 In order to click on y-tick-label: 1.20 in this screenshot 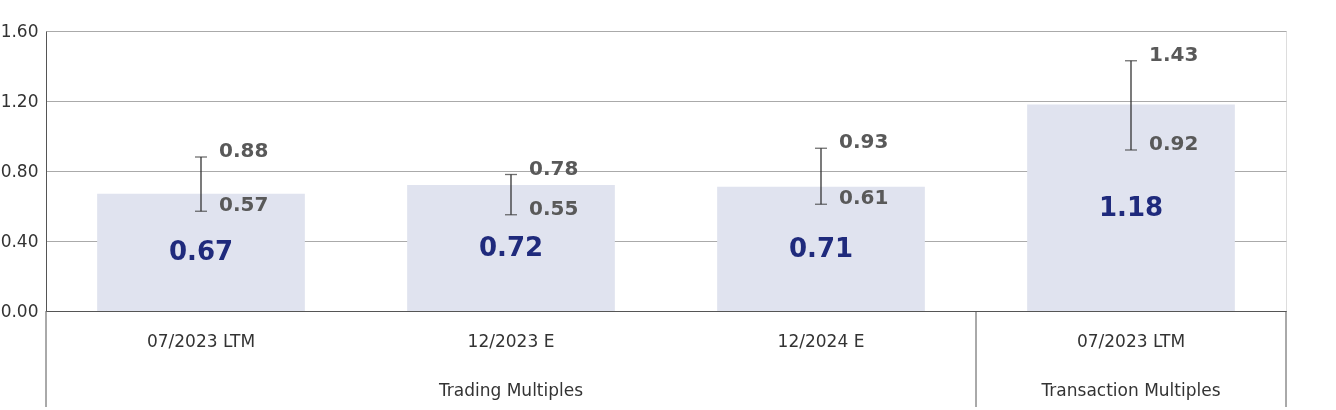, I will do `click(19, 100)`.